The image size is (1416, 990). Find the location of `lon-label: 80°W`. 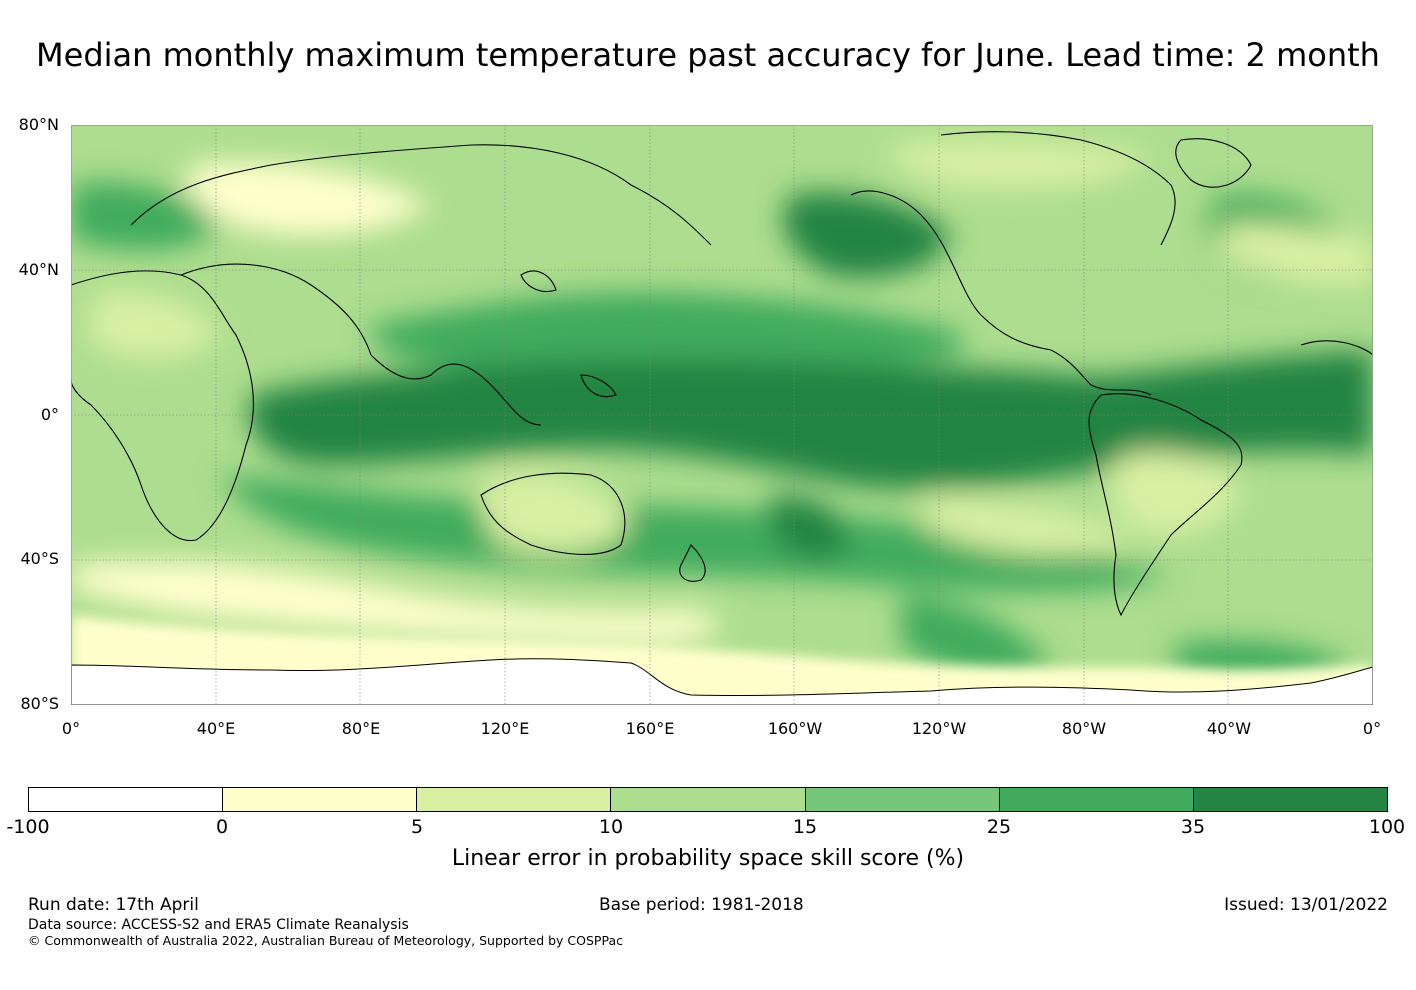

lon-label: 80°W is located at coordinates (1084, 728).